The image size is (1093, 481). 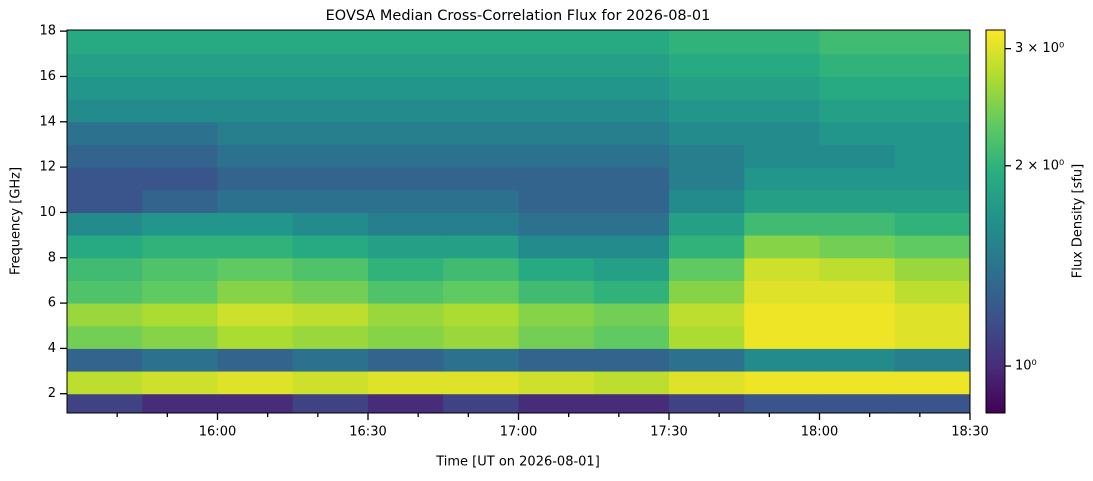 I want to click on colorbar, so click(x=995, y=221).